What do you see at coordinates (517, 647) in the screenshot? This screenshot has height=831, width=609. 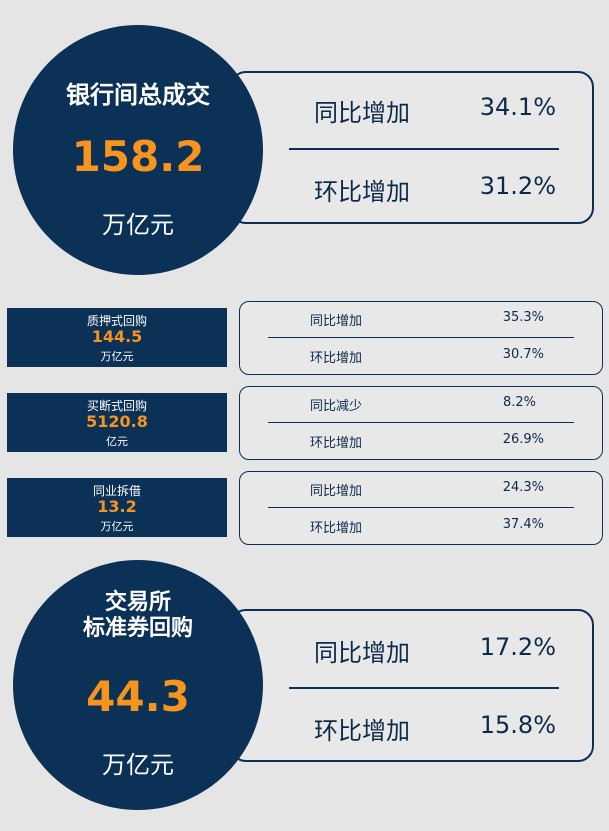 I see `exchange-yoy-value: 17.2%` at bounding box center [517, 647].